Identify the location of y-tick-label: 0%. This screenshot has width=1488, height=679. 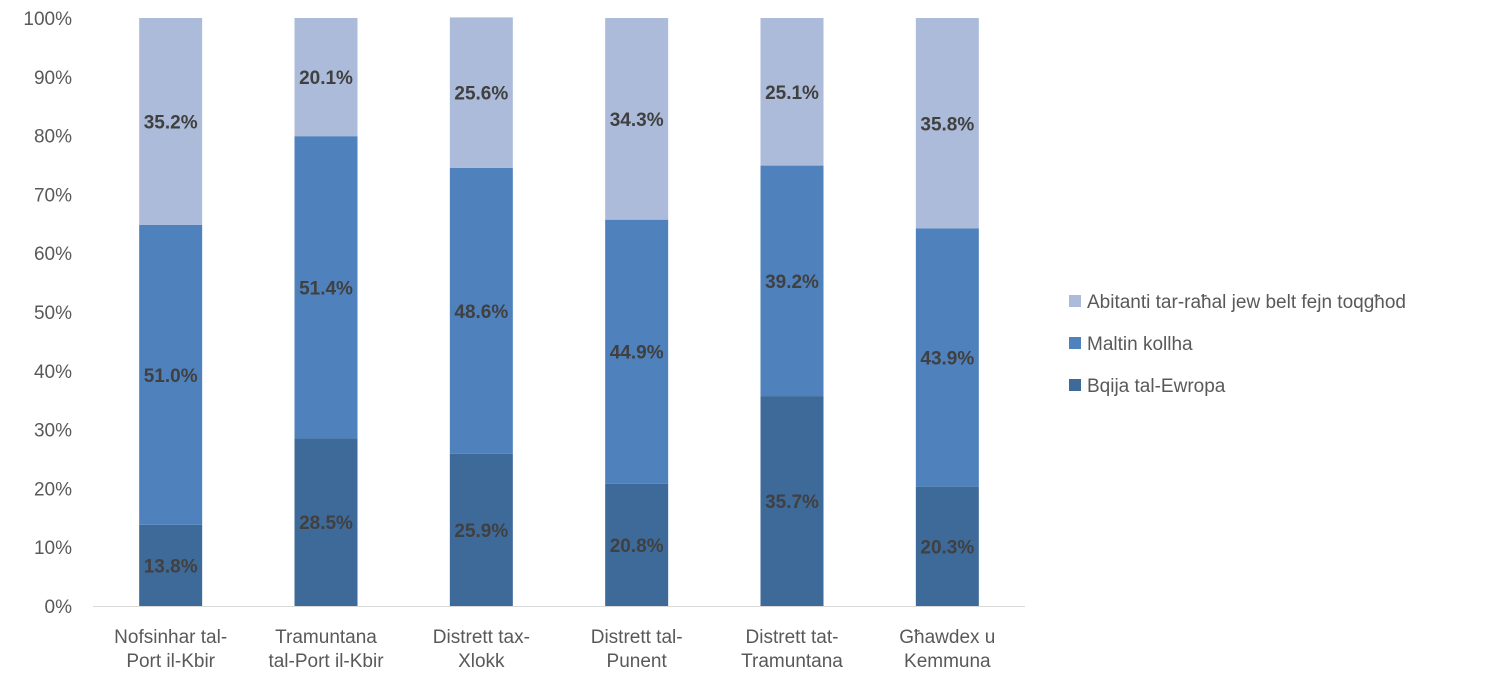
(59, 607).